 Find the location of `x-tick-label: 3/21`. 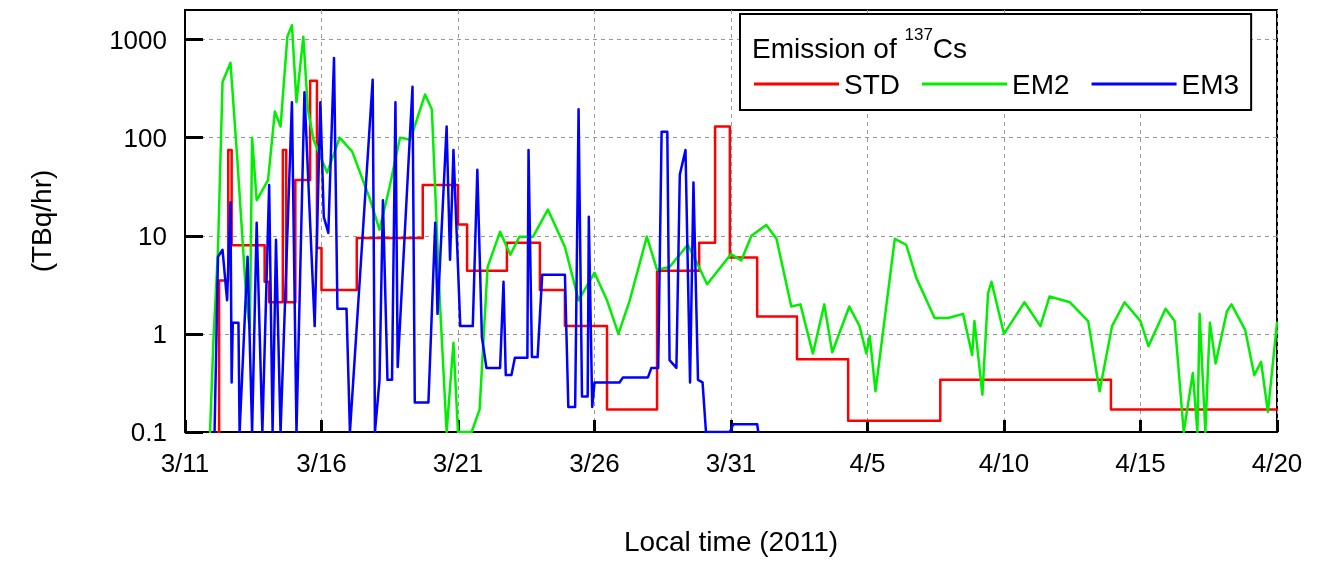

x-tick-label: 3/21 is located at coordinates (458, 463).